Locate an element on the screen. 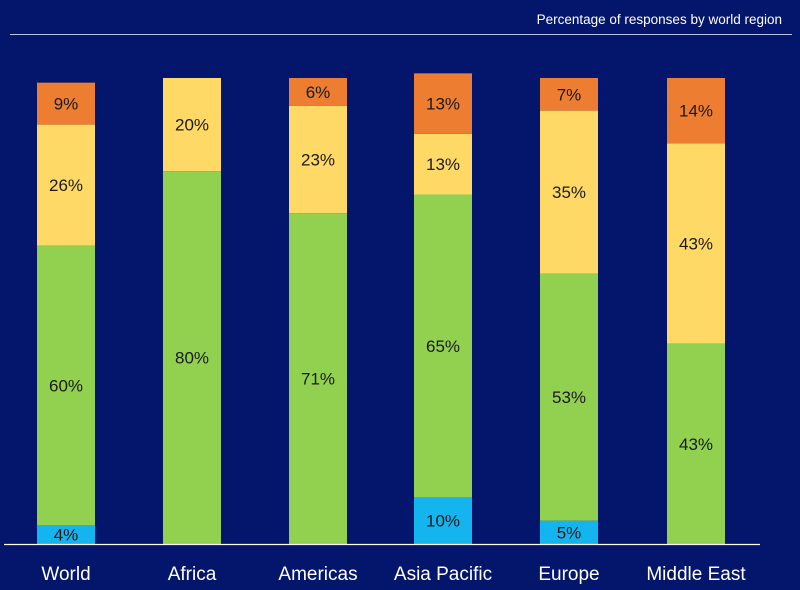  bar-segment-orange-middle-east is located at coordinates (696, 111).